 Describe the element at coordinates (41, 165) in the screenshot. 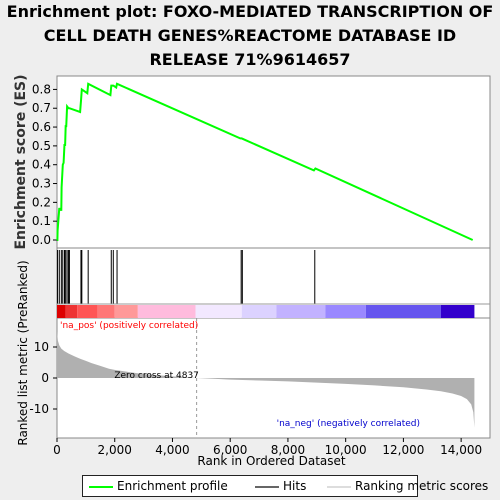

I see `es-y-tick-label: 0.4` at that location.